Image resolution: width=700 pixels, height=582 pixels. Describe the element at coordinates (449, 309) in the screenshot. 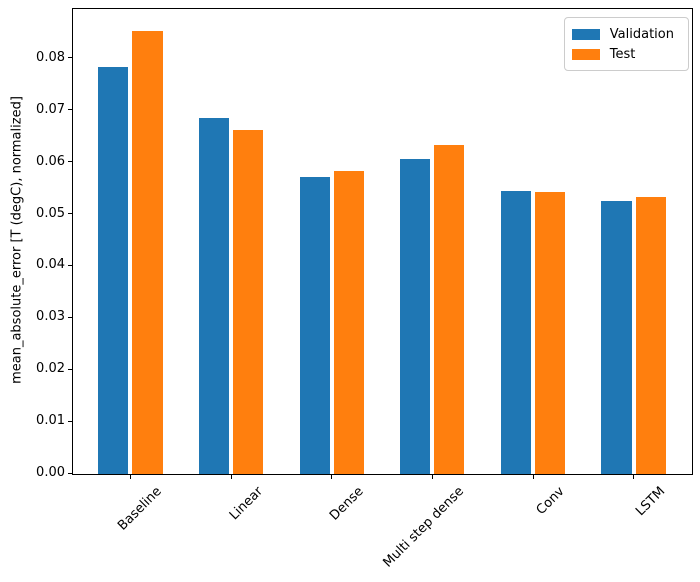

I see `bar-test-multi-step-dense` at that location.